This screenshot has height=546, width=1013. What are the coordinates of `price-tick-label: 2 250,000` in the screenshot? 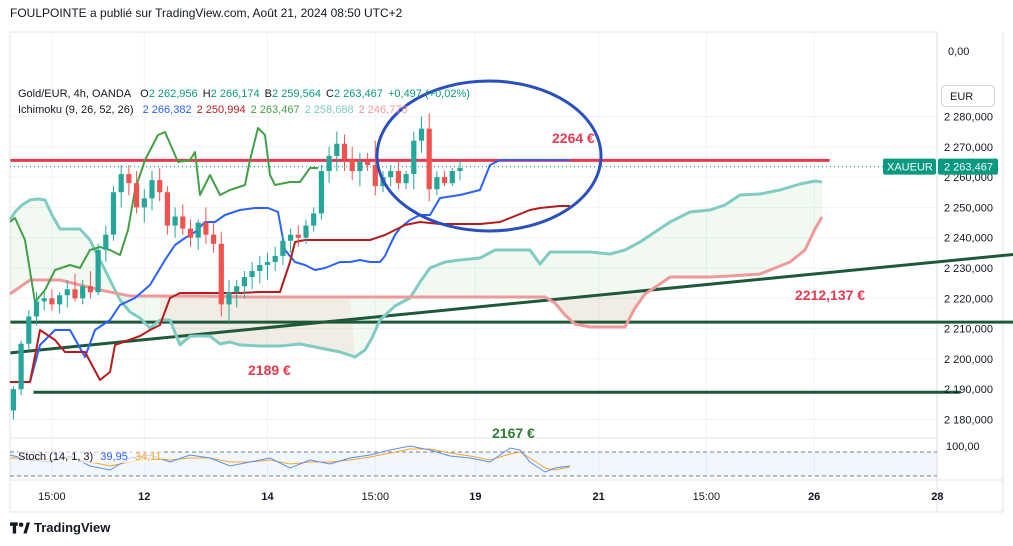 It's located at (968, 208).